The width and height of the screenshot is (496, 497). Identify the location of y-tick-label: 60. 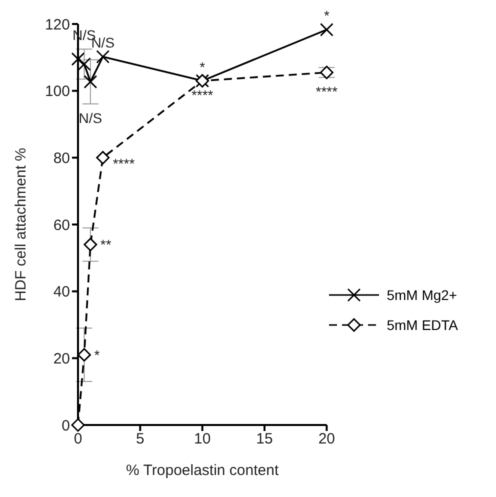
(61, 225).